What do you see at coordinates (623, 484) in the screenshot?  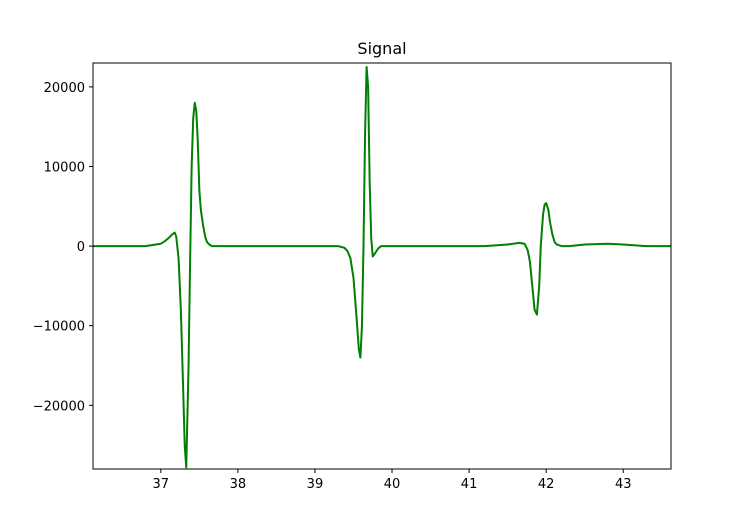 I see `x-tick-label: 43` at bounding box center [623, 484].